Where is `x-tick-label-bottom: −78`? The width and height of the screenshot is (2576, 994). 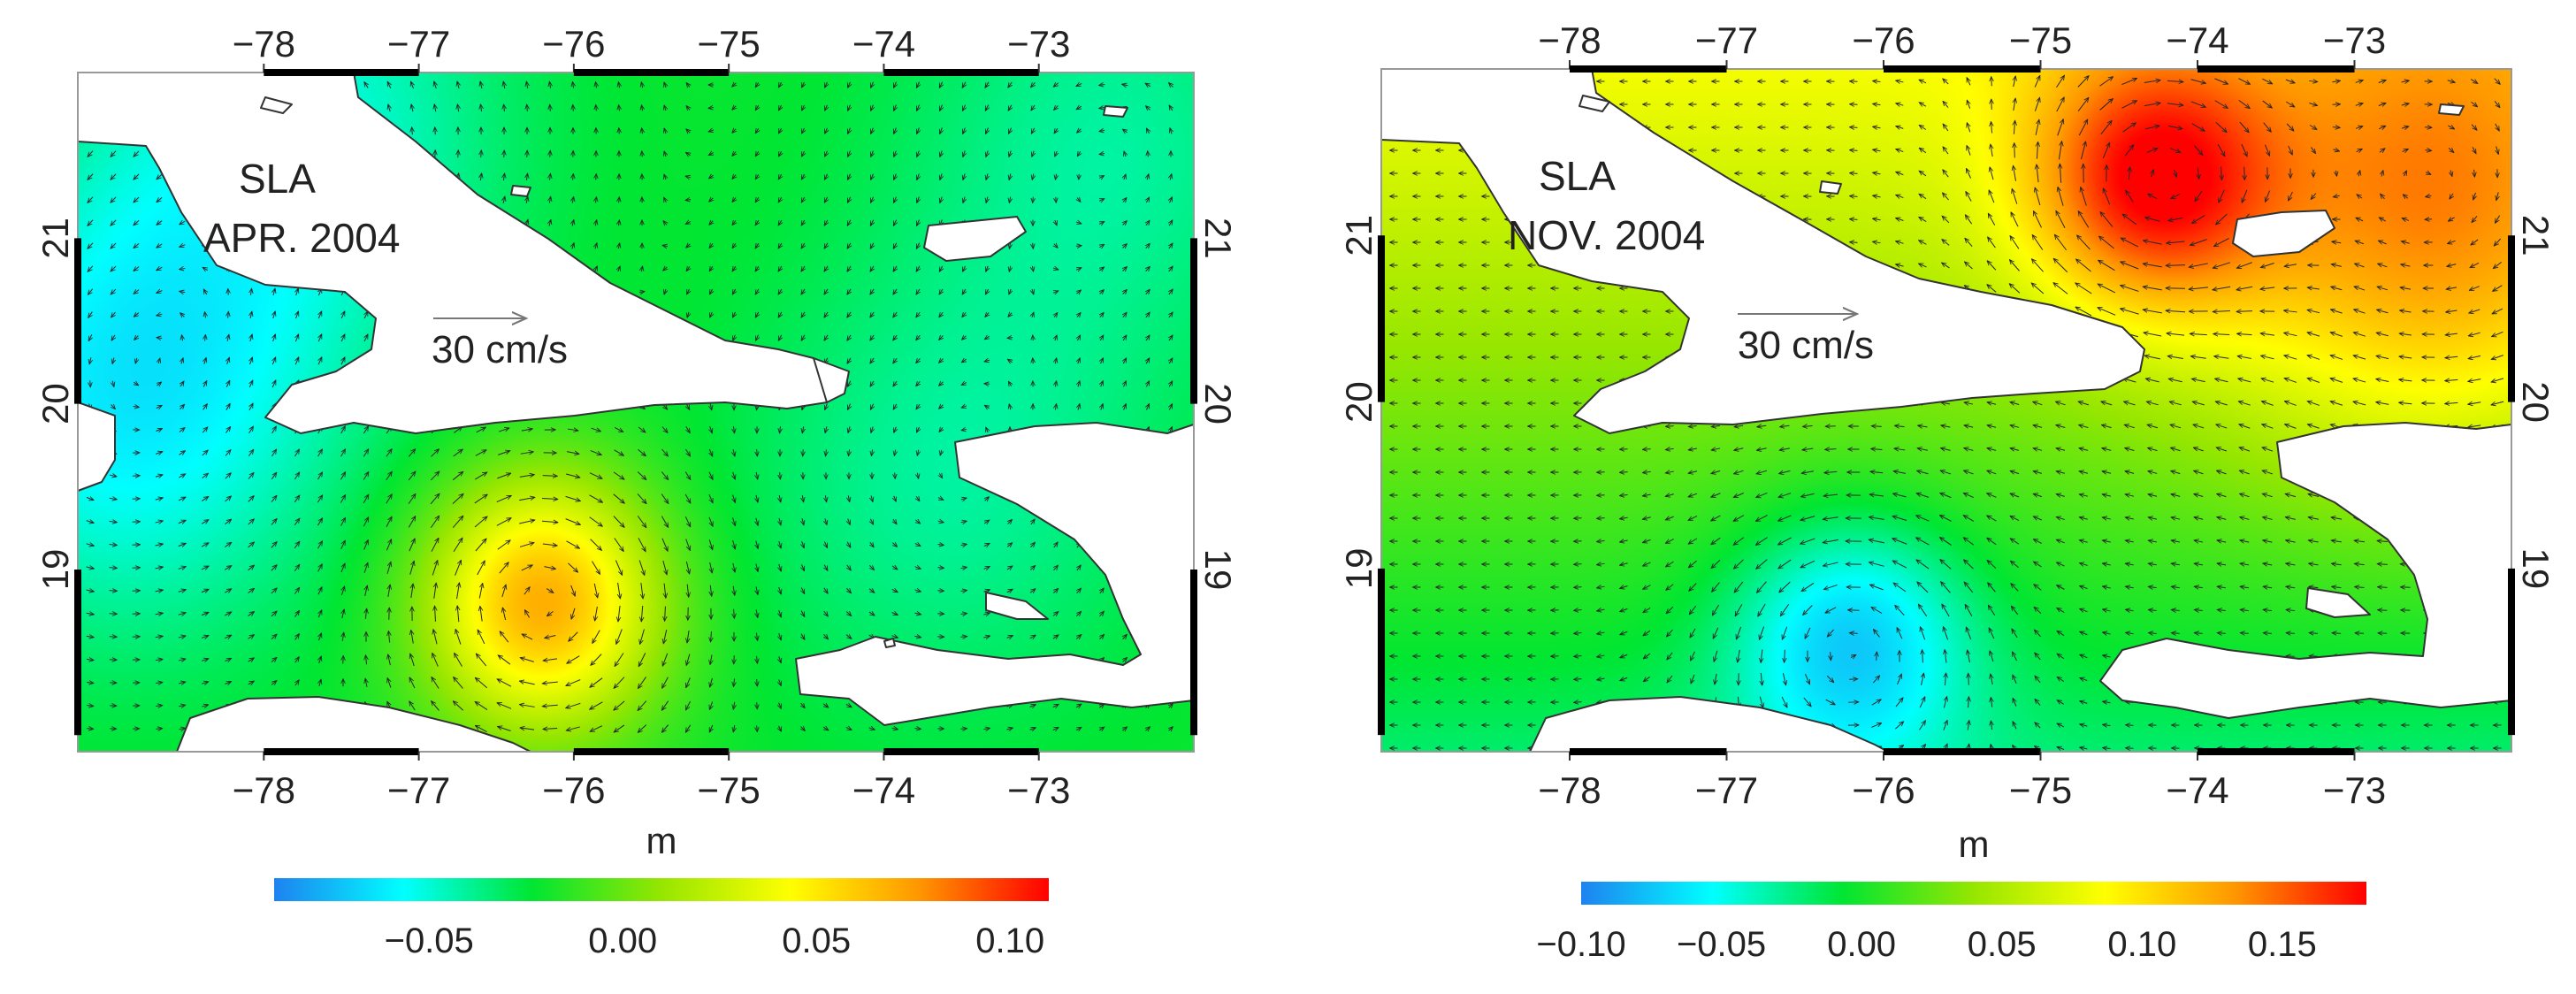 x-tick-label-bottom: −78 is located at coordinates (1569, 790).